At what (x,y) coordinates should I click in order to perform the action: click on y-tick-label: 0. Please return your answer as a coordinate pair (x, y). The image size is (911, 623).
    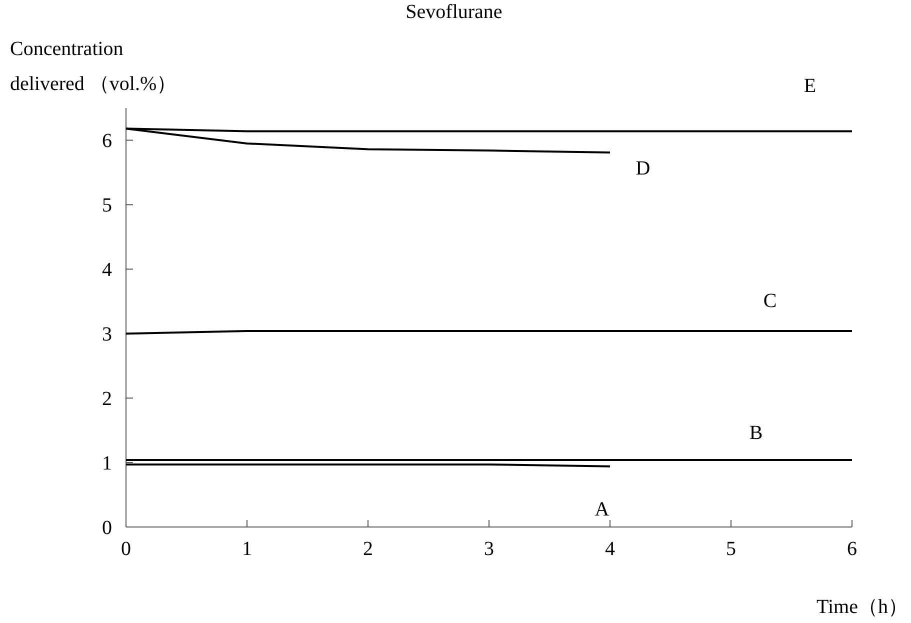
    Looking at the image, I should click on (107, 528).